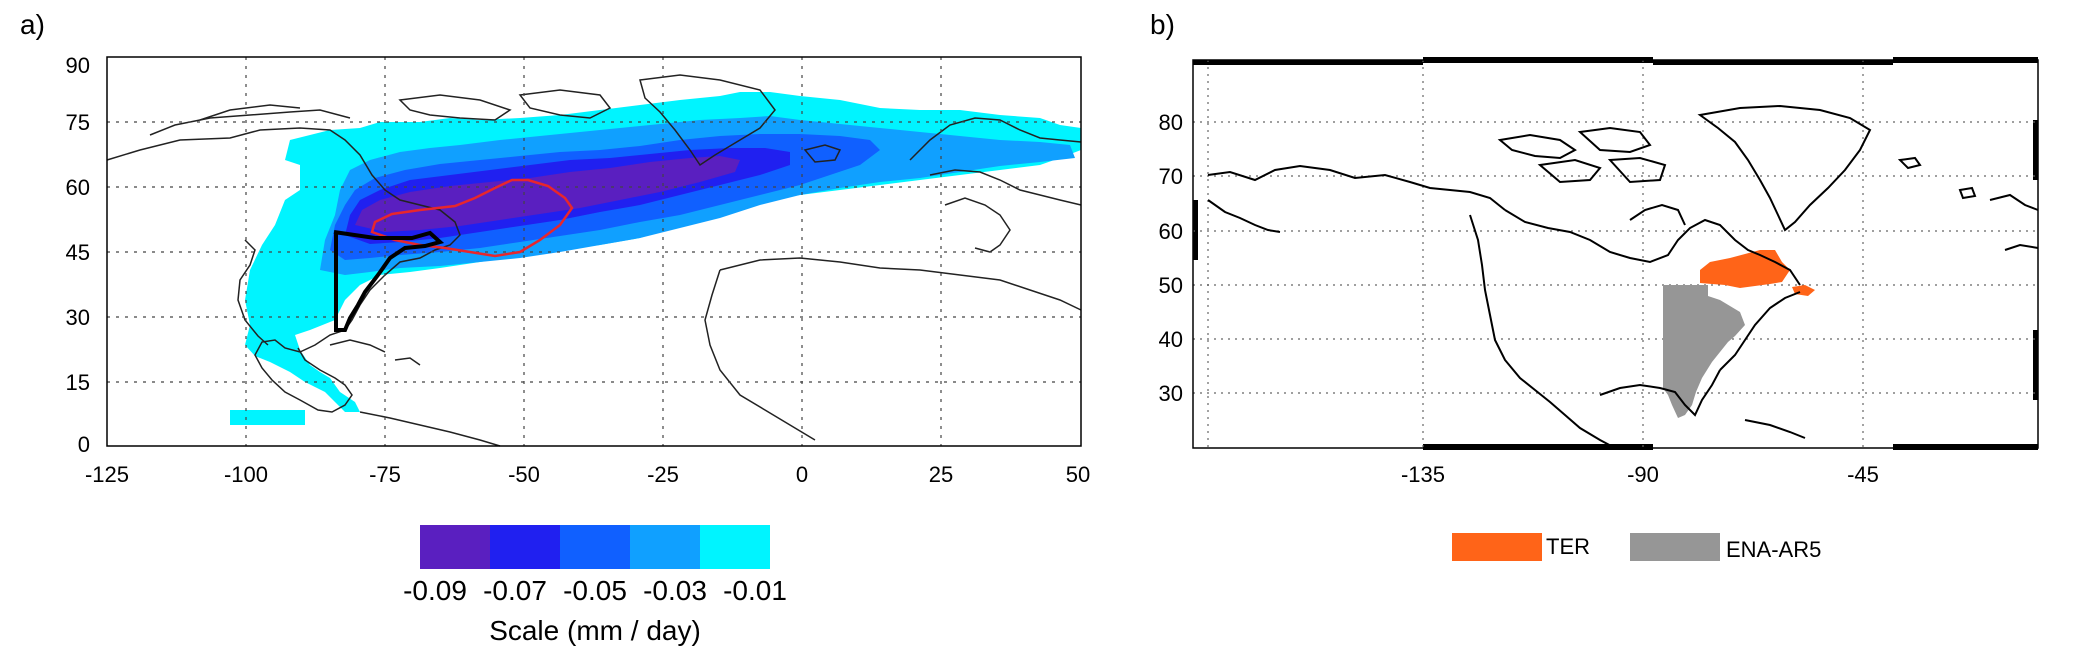  Describe the element at coordinates (84, 444) in the screenshot. I see `lat-tick: 0` at that location.